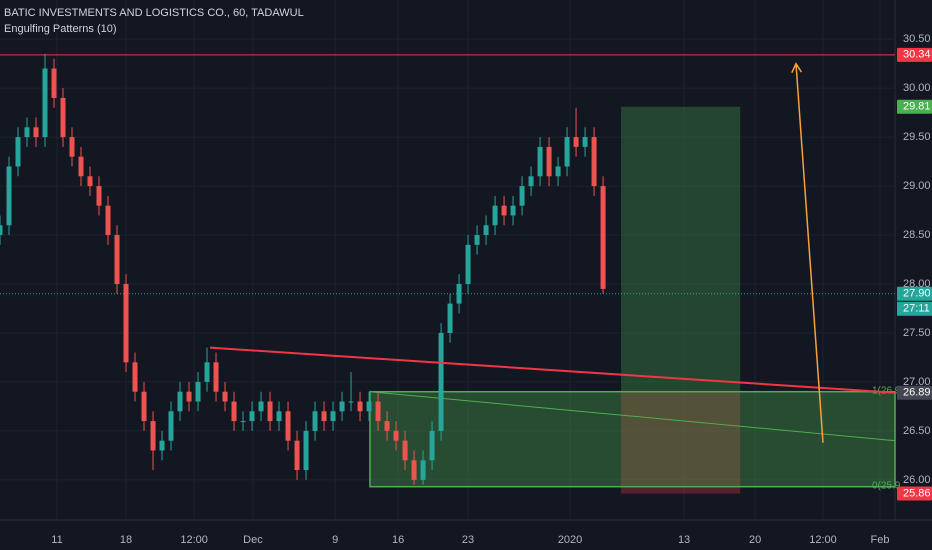 This screenshot has height=550, width=932. I want to click on countdown-label: 27:11, so click(916, 309).